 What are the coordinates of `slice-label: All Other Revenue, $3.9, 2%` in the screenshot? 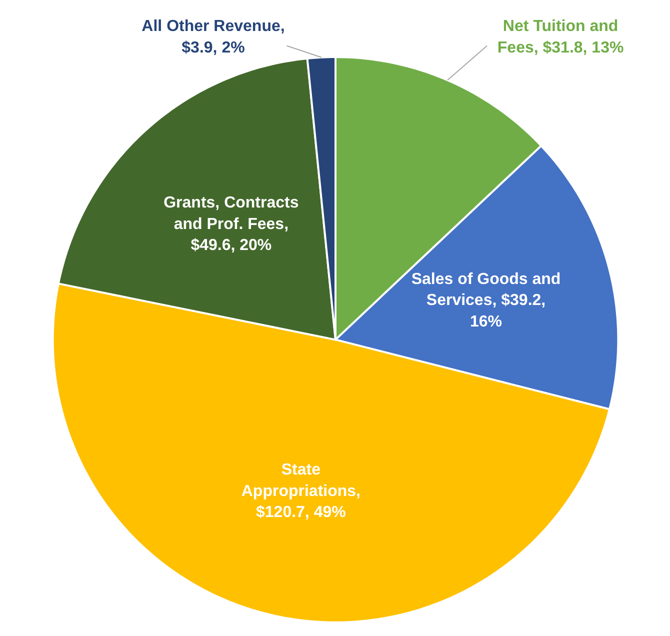 It's located at (213, 37).